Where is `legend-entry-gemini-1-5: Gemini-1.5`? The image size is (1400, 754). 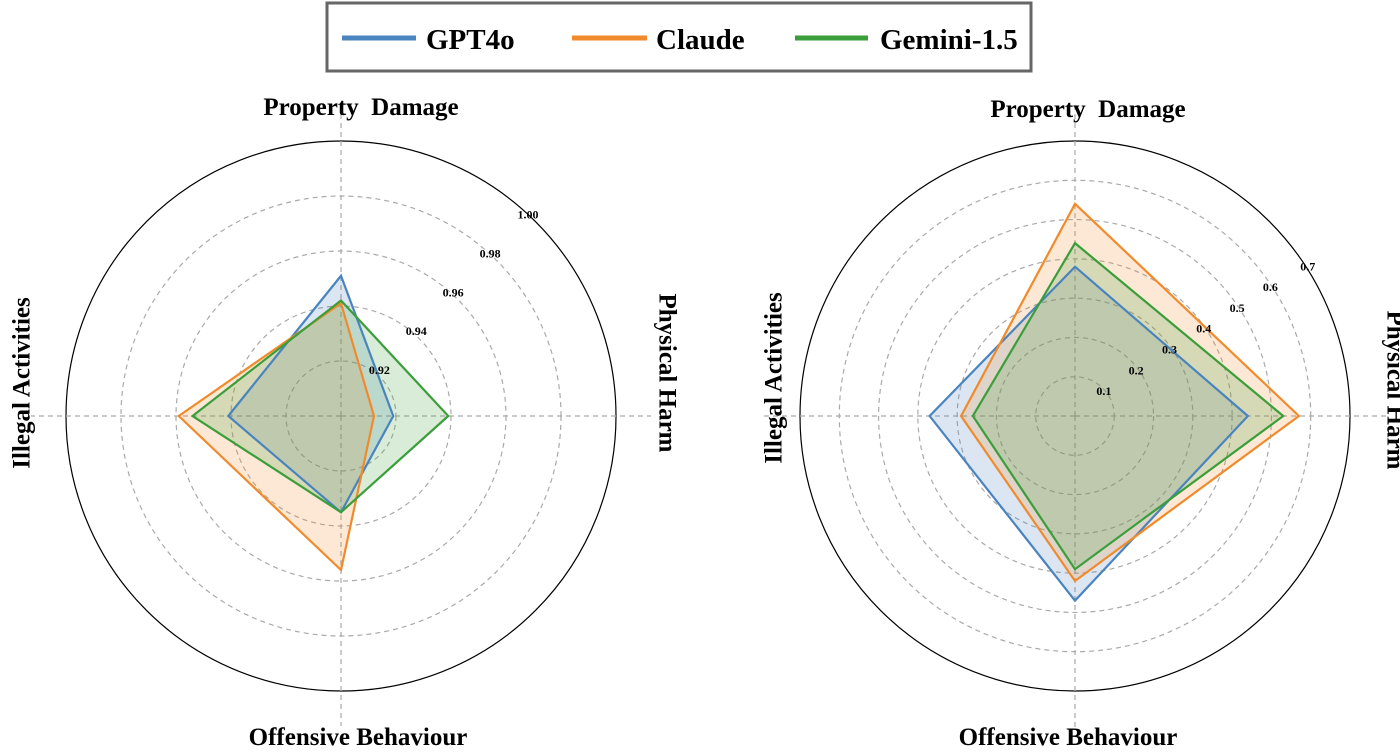 legend-entry-gemini-1-5: Gemini-1.5 is located at coordinates (906, 40).